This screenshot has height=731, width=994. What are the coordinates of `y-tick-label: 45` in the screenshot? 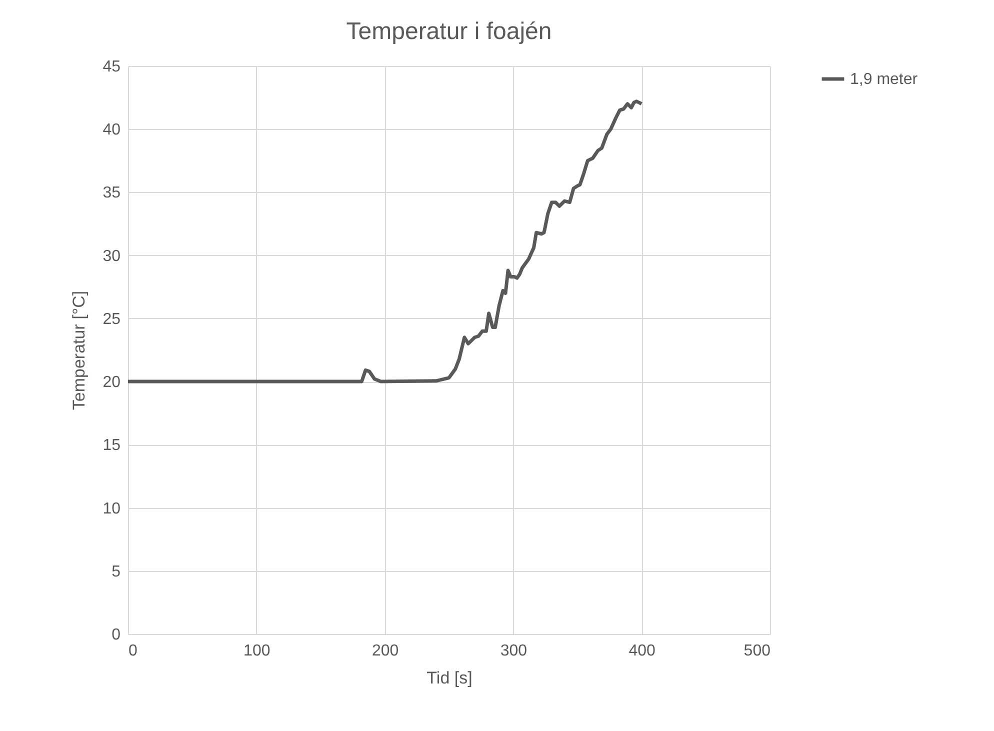 It's located at (111, 67).